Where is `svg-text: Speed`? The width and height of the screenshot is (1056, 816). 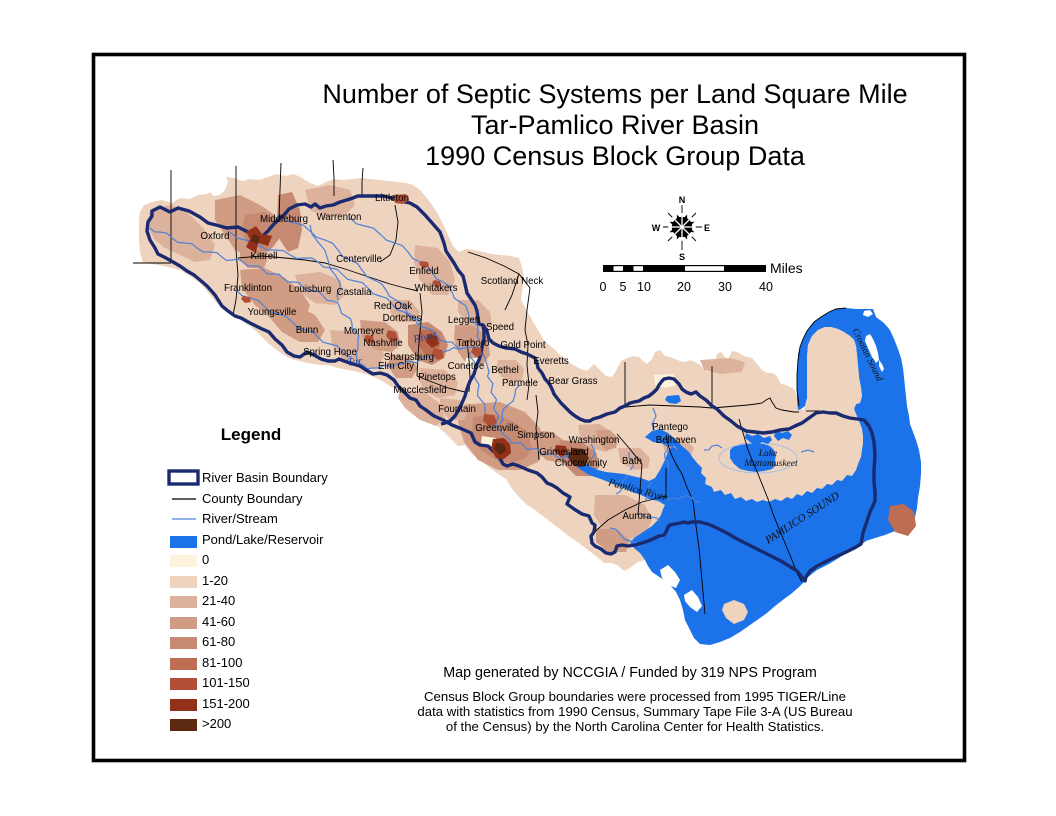 svg-text: Speed is located at coordinates (500, 327).